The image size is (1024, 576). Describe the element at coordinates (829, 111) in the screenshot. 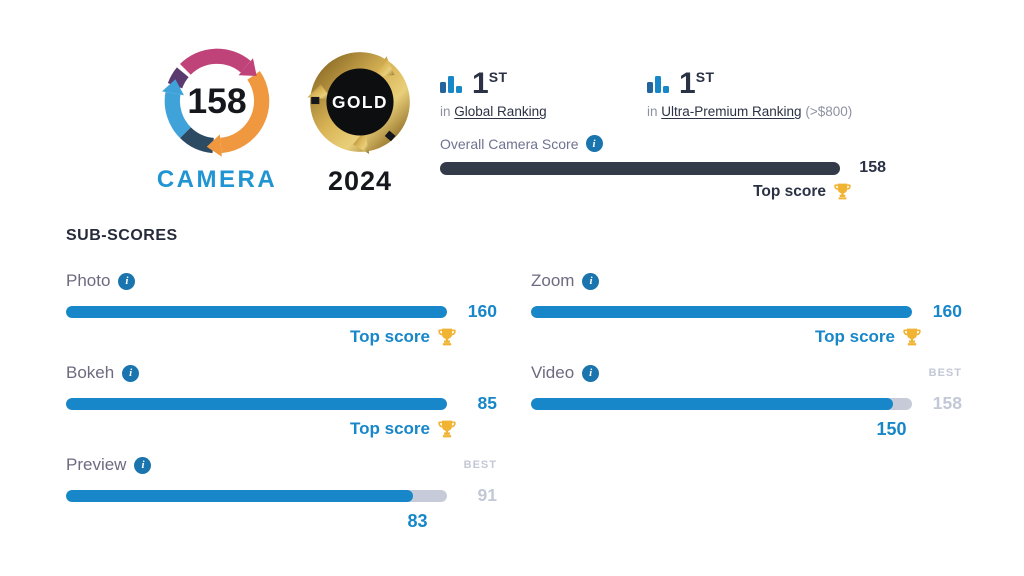

I see `rank-price-note: (>$800)` at that location.